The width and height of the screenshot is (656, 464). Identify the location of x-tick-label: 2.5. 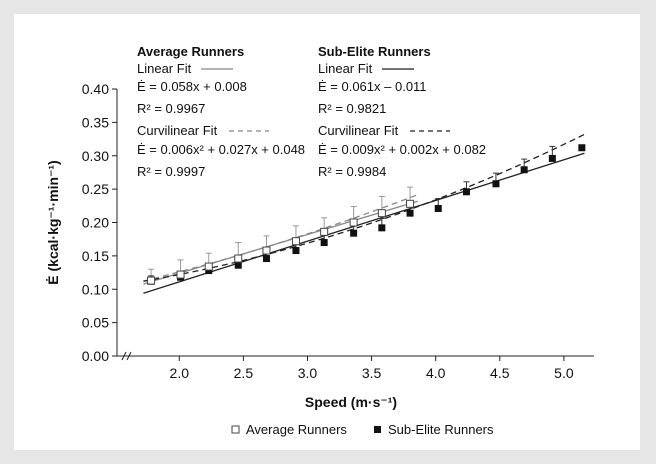
(244, 373).